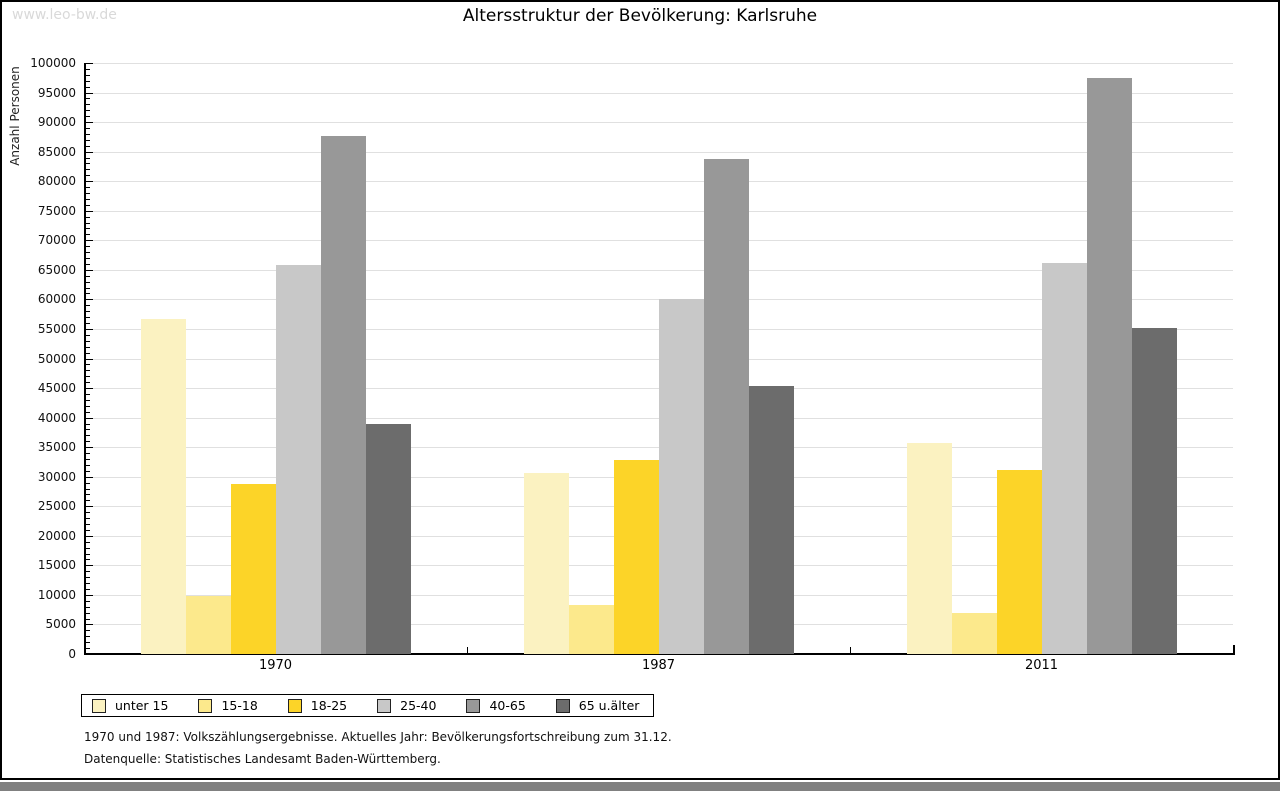  I want to click on y-tick-label: 5000, so click(60, 624).